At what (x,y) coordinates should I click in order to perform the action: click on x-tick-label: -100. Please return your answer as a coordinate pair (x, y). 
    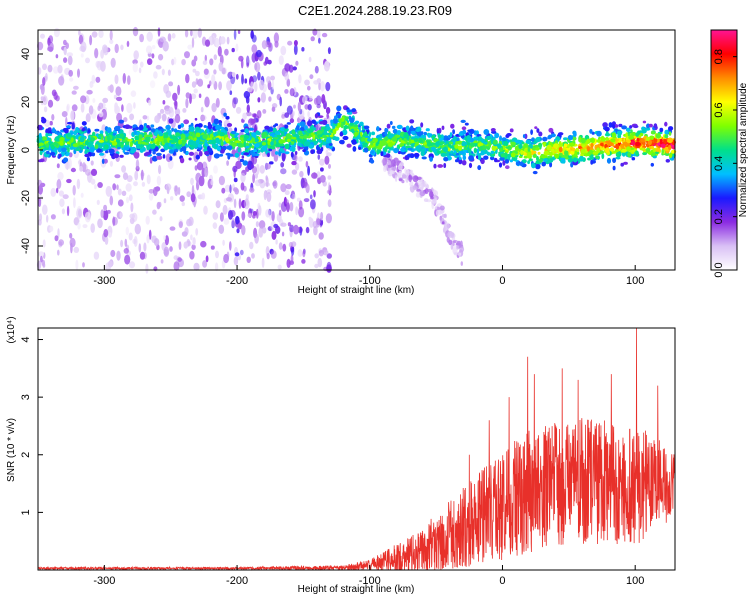
    Looking at the image, I should click on (370, 281).